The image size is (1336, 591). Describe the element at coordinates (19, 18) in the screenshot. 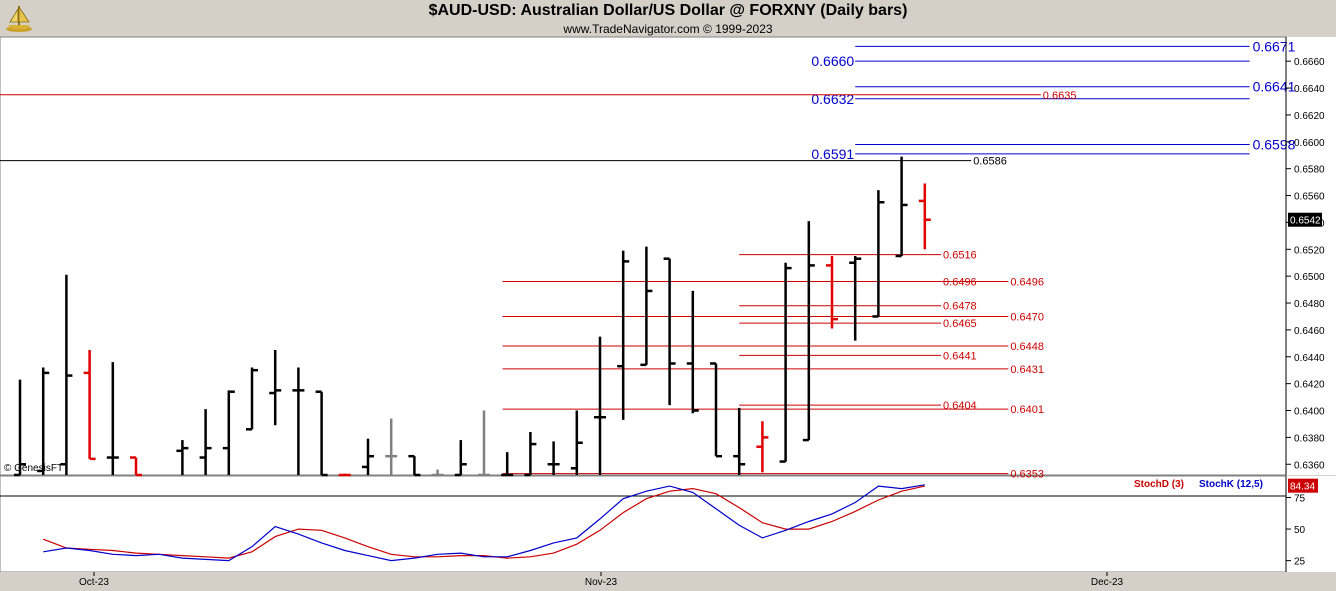

I see `trade-navigator-logo-icon` at that location.